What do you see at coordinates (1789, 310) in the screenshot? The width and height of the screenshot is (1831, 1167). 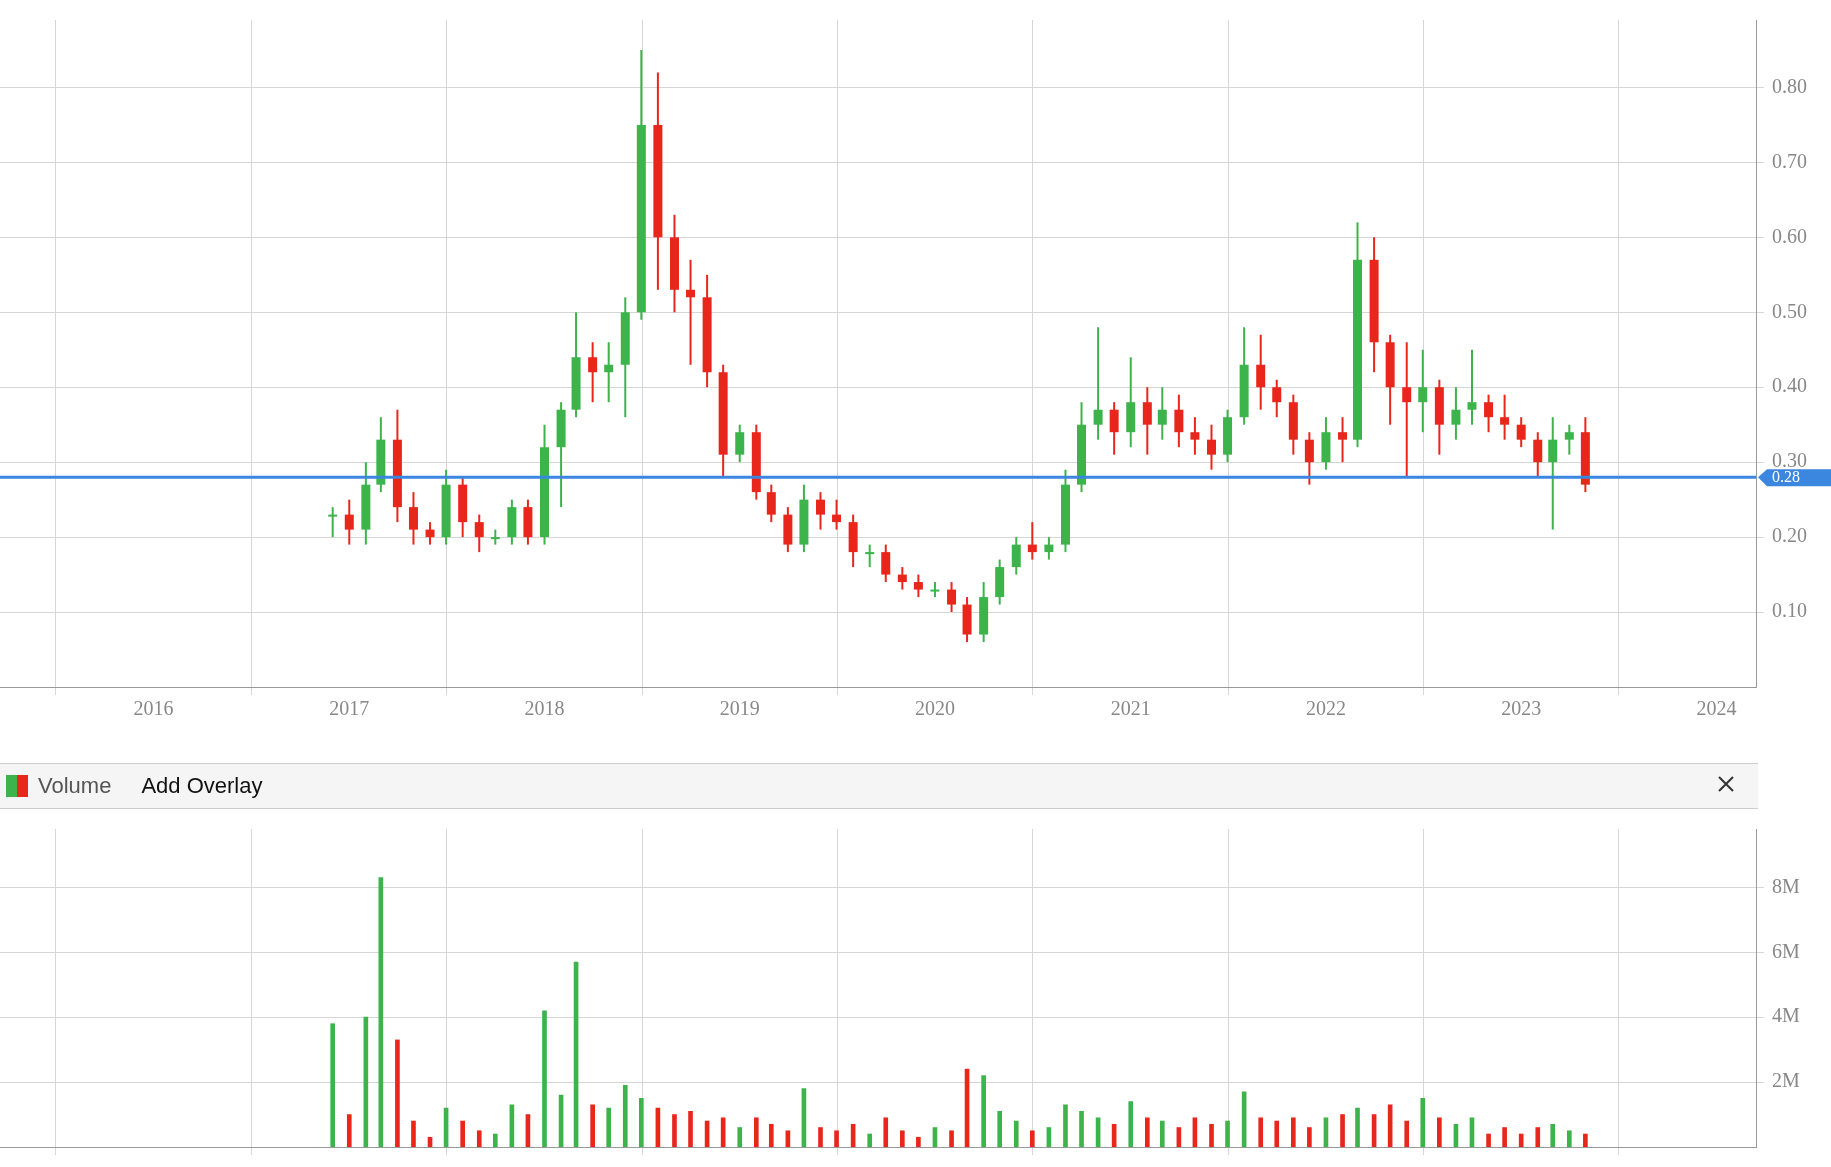 I see `y-tick-label: 0.50` at bounding box center [1789, 310].